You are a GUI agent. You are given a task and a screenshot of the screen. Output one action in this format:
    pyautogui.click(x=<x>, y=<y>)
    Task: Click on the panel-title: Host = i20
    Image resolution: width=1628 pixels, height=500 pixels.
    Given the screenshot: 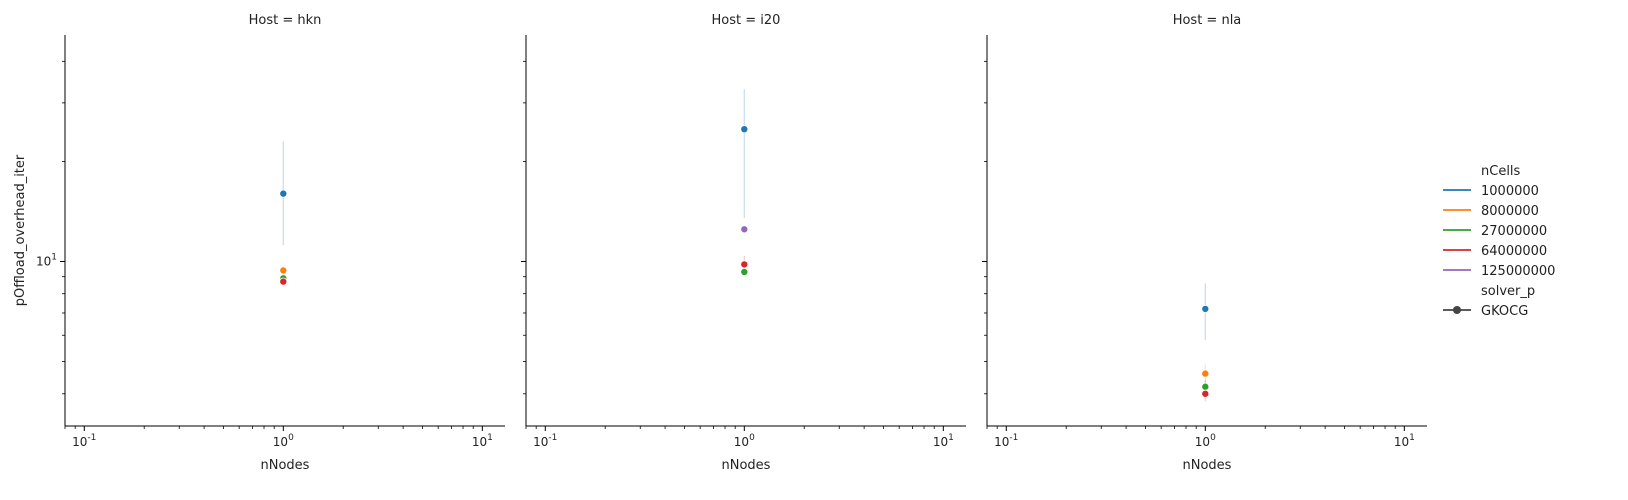 What is the action you would take?
    pyautogui.click(x=746, y=20)
    